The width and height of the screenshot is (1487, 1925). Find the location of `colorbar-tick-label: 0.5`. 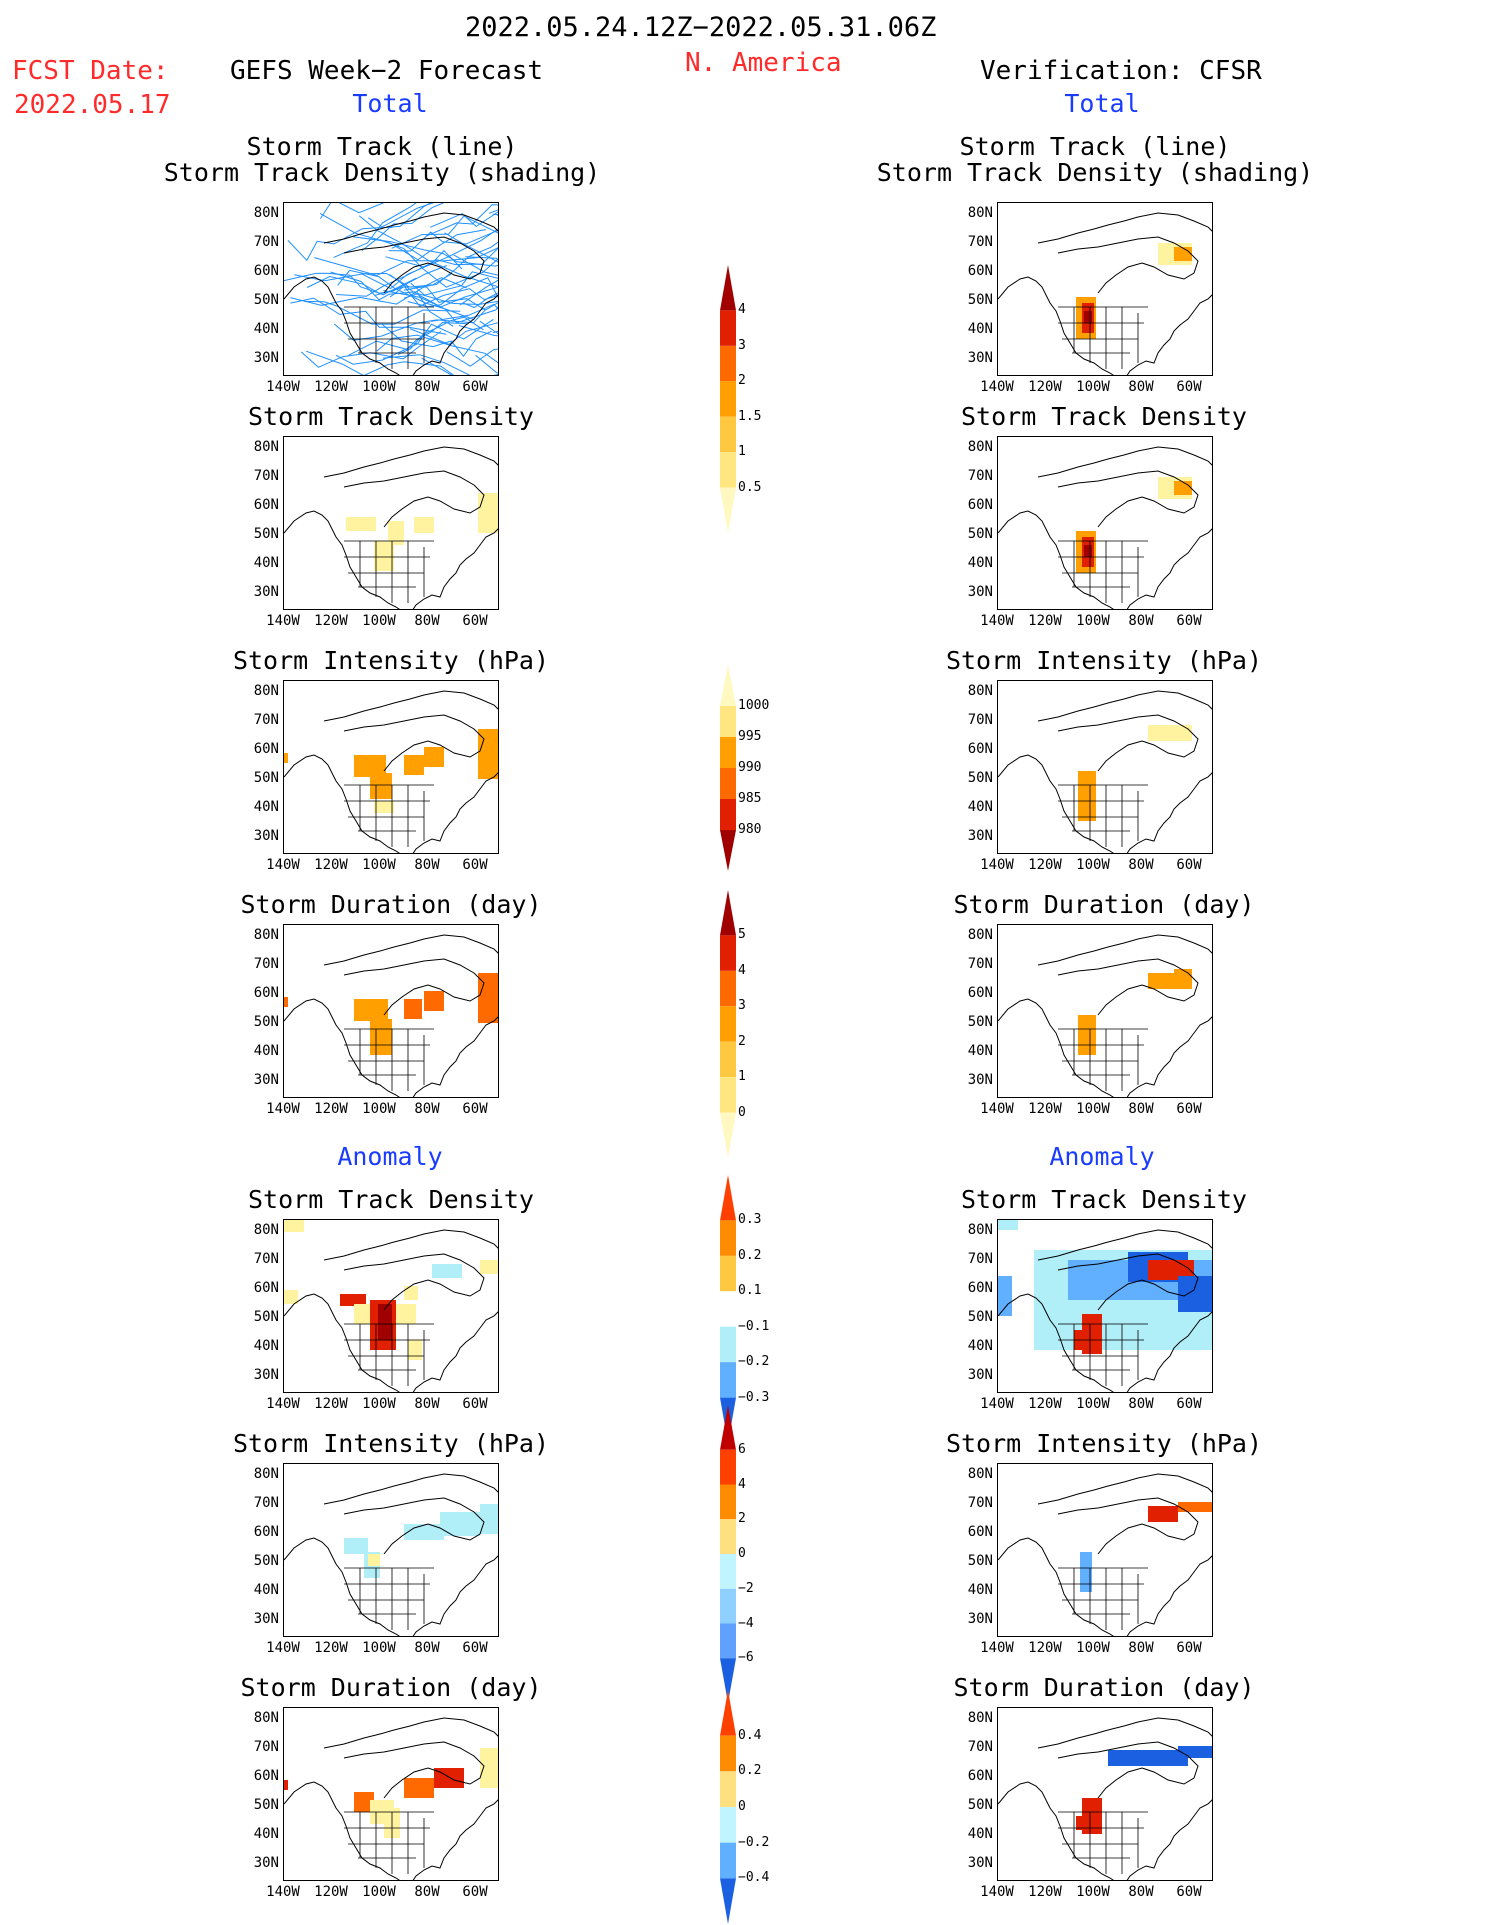

colorbar-tick-label: 0.5 is located at coordinates (750, 487).